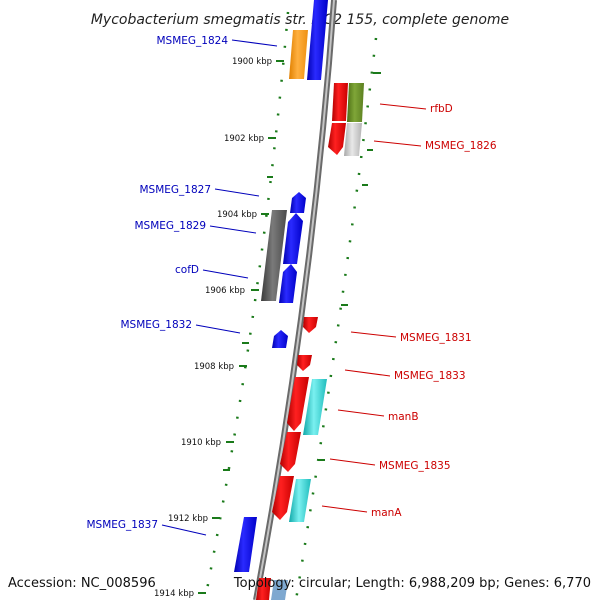 This screenshot has height=600, width=600. Describe the element at coordinates (244, 139) in the screenshot. I see `tick-label-1902: 1902 kbp` at that location.